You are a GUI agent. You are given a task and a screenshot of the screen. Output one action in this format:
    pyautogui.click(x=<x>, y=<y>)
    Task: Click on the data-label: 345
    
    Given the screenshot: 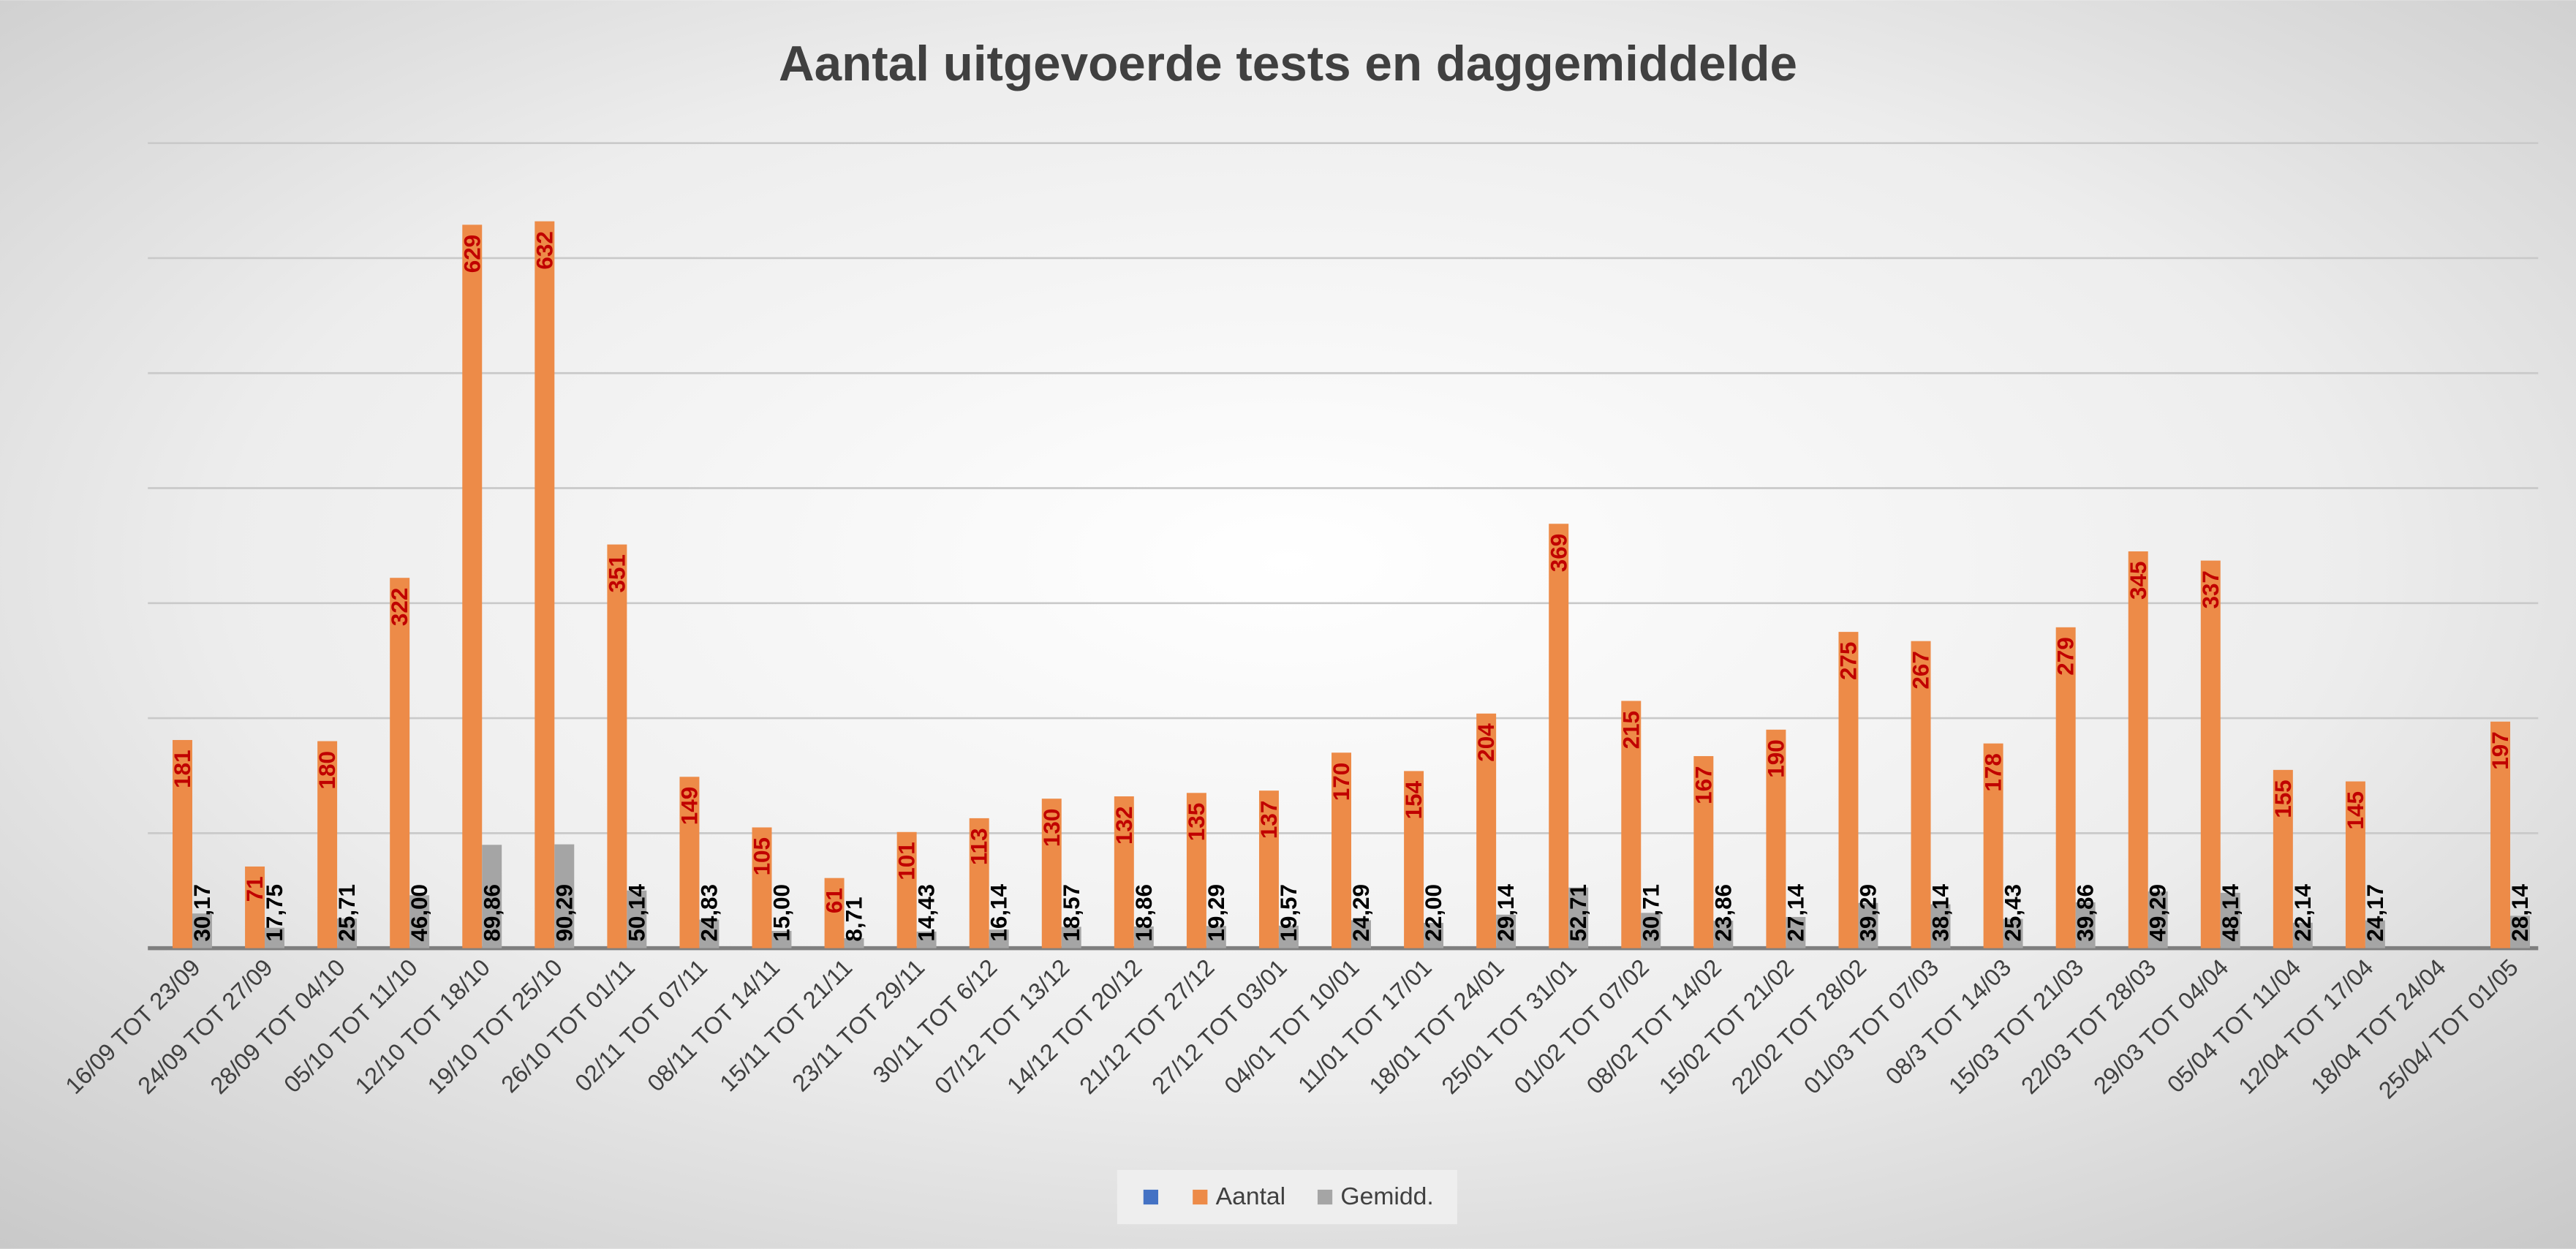 What is the action you would take?
    pyautogui.click(x=2138, y=580)
    